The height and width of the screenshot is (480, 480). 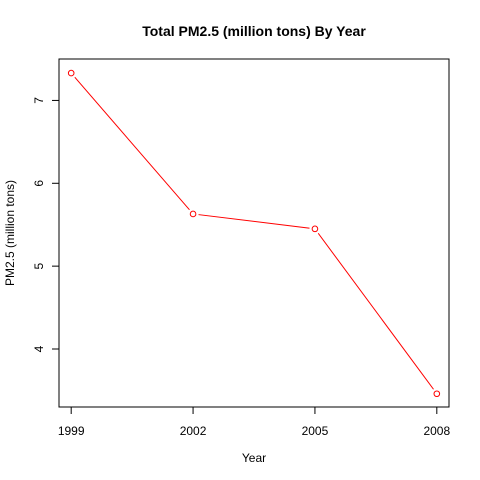 I want to click on y-tick-label: 4, so click(x=39, y=348).